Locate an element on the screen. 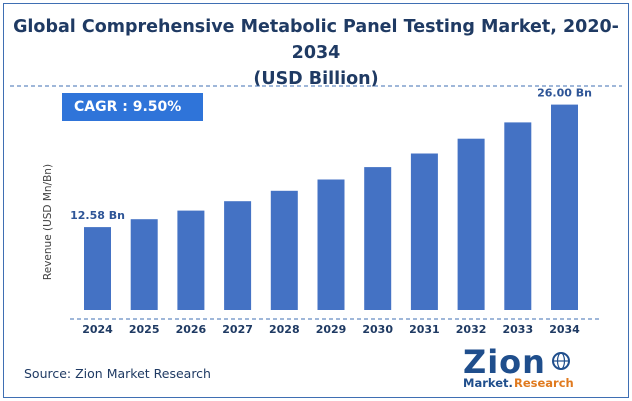 The image size is (632, 401). bar-2027 is located at coordinates (238, 255).